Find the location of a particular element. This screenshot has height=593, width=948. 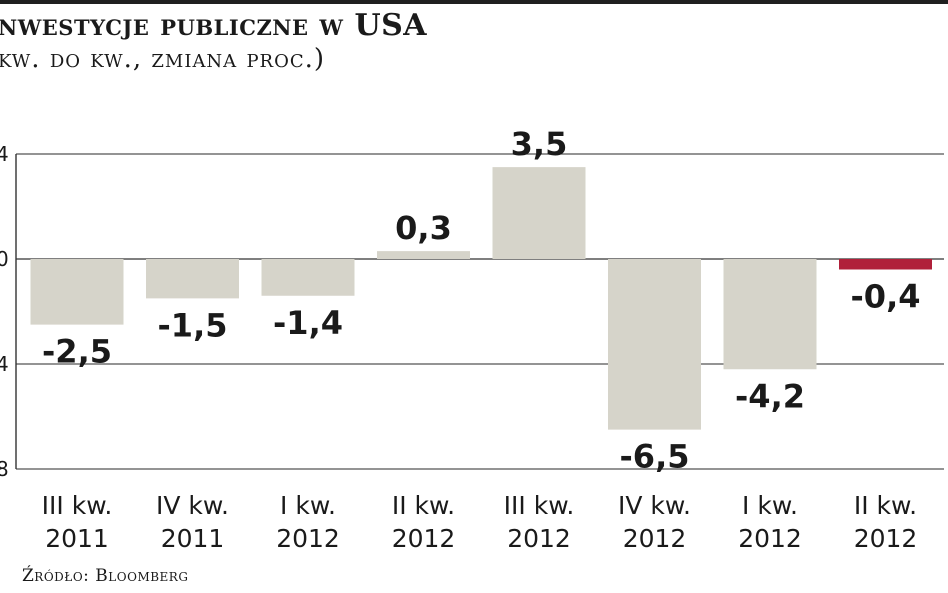

value-label-3: 0,3 is located at coordinates (423, 228).